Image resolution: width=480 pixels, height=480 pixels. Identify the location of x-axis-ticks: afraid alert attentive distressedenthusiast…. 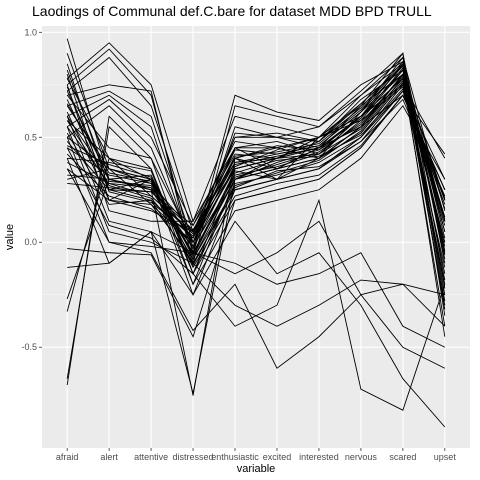
(256, 455).